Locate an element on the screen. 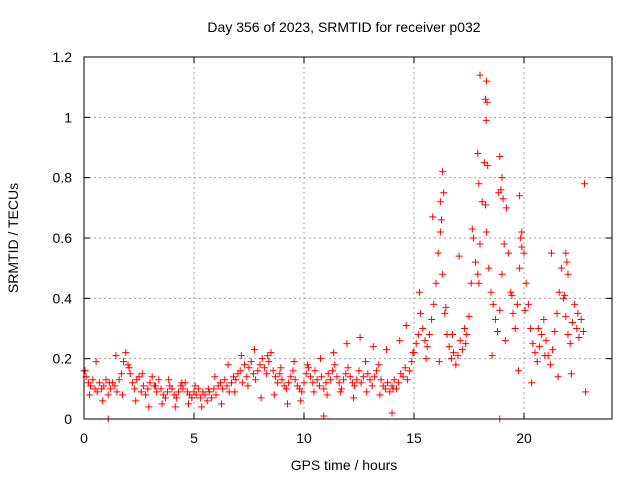  y-tick-label: 0.2 is located at coordinates (63, 359).